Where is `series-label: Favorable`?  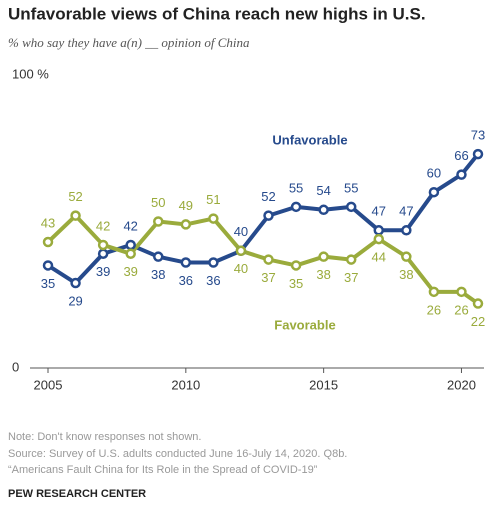
series-label: Favorable is located at coordinates (304, 324).